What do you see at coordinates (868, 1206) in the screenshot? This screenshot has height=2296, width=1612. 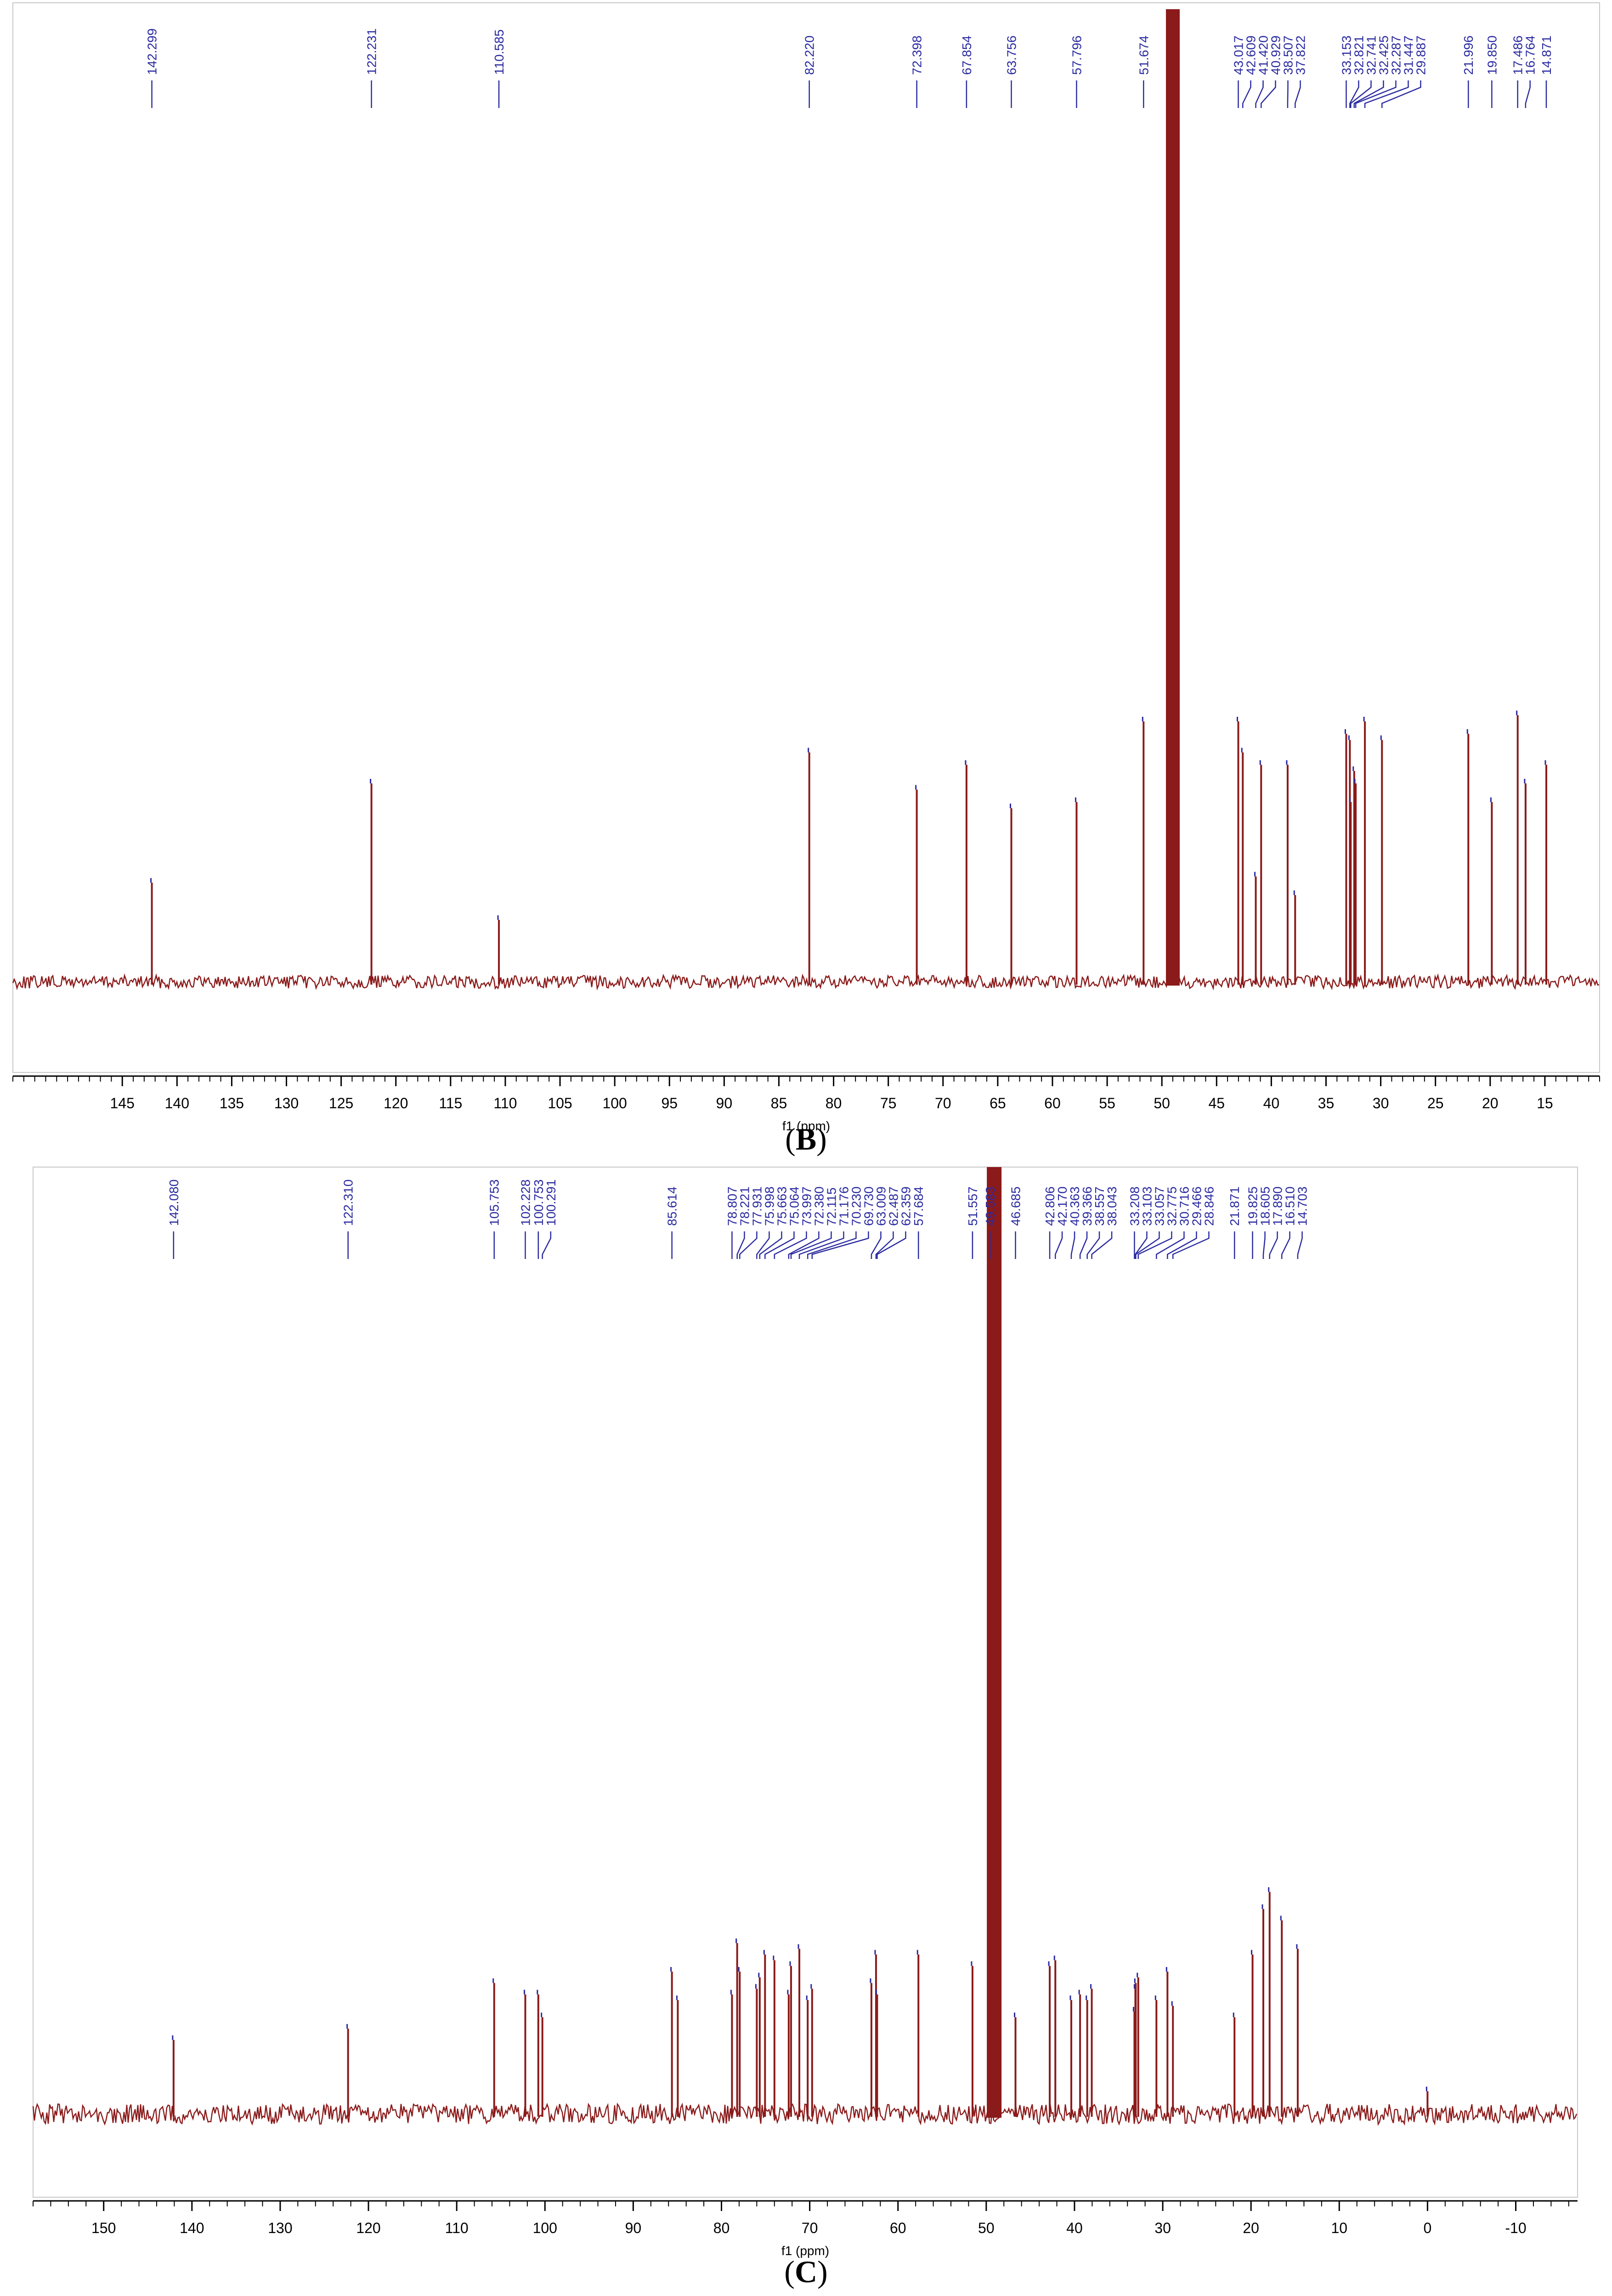 I see `peak-label: 69.730` at bounding box center [868, 1206].